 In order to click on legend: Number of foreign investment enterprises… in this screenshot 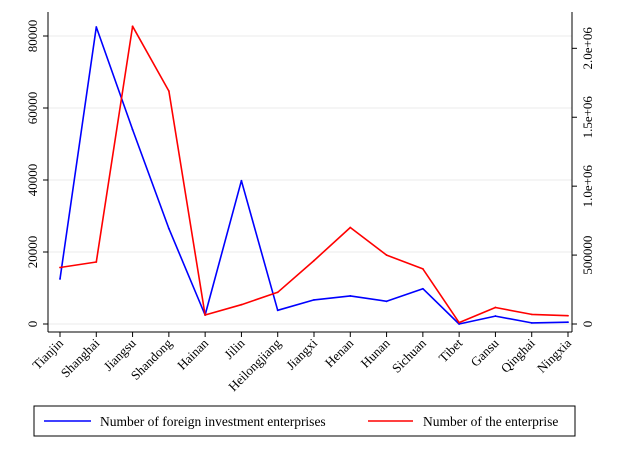, I will do `click(304, 421)`.